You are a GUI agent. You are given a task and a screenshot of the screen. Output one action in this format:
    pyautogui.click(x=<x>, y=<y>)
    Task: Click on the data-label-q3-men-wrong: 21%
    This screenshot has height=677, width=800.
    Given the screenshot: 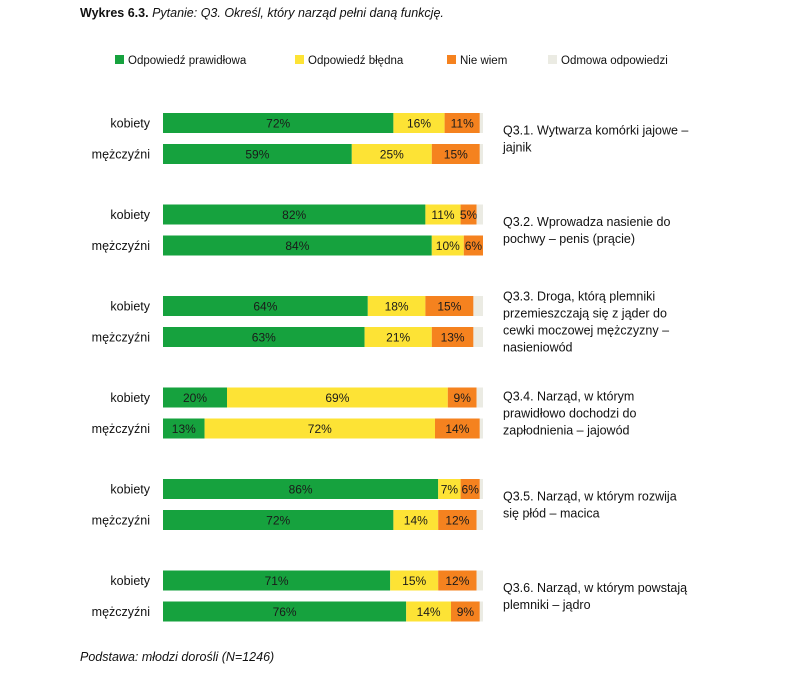 What is the action you would take?
    pyautogui.click(x=398, y=338)
    